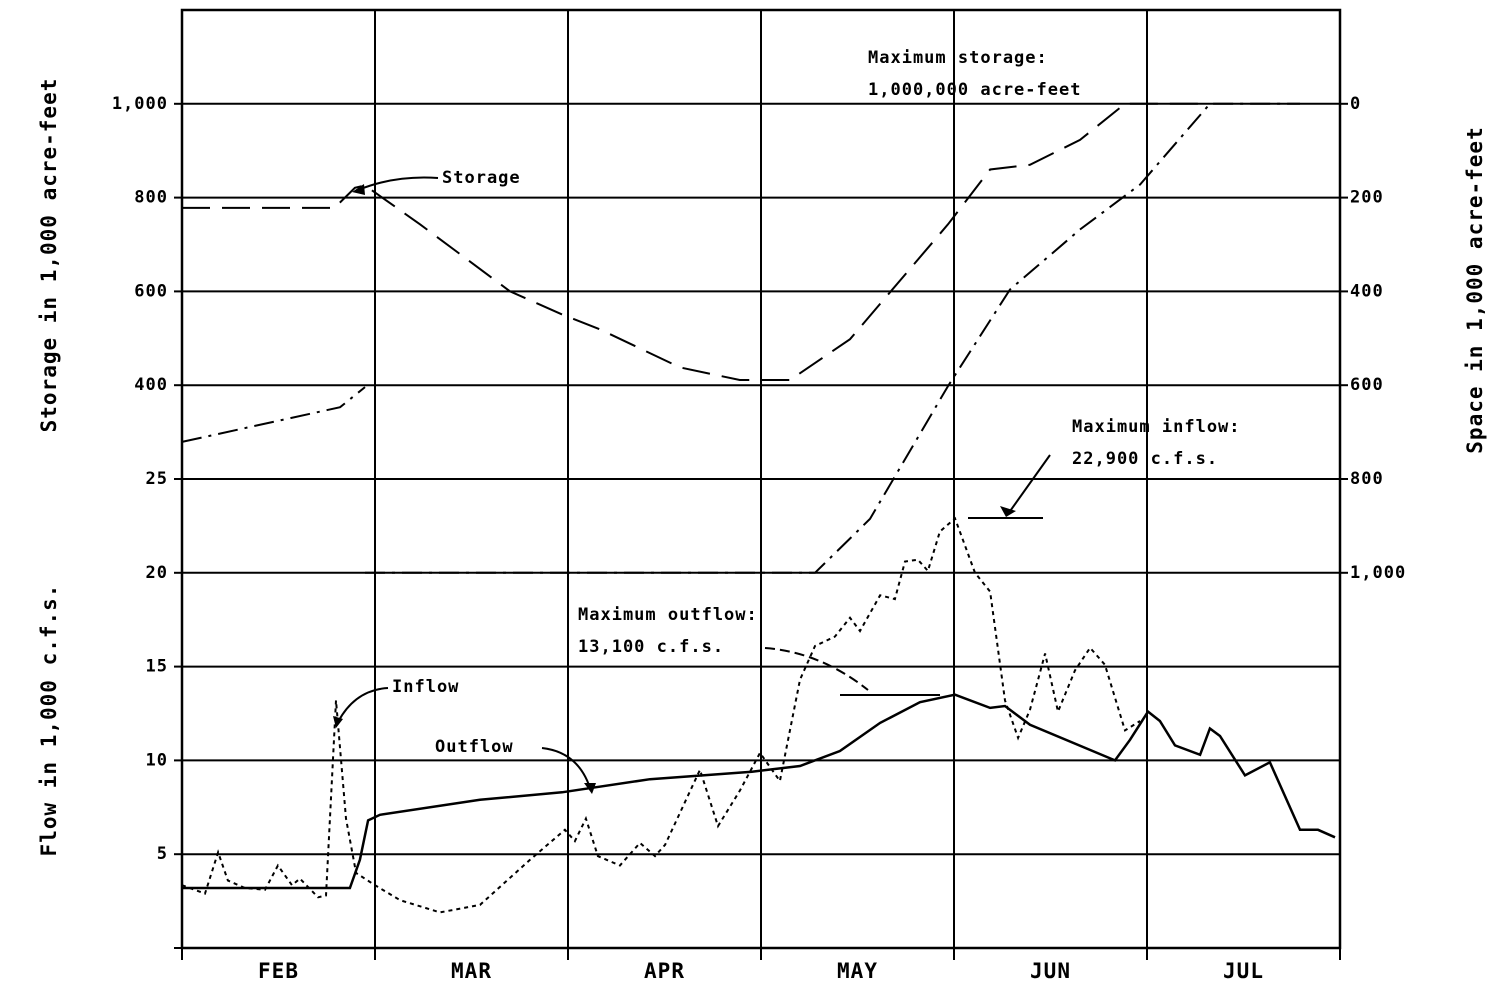 Image resolution: width=1496 pixels, height=991 pixels. Describe the element at coordinates (816, 669) in the screenshot. I see `leader-curve` at that location.